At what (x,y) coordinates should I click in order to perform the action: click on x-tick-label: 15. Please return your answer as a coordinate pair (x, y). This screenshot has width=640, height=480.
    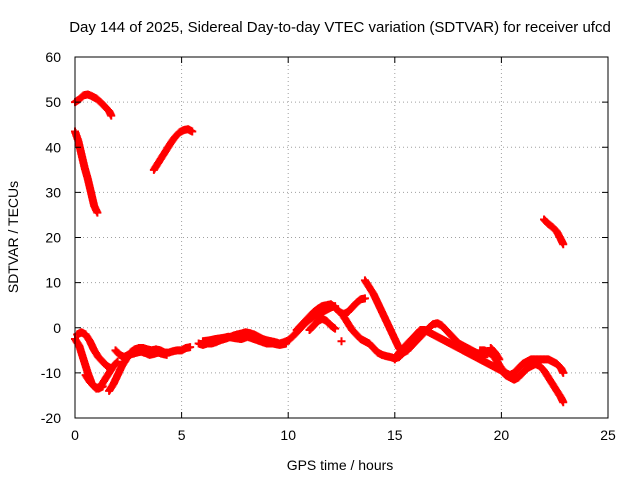
    Looking at the image, I should click on (395, 435).